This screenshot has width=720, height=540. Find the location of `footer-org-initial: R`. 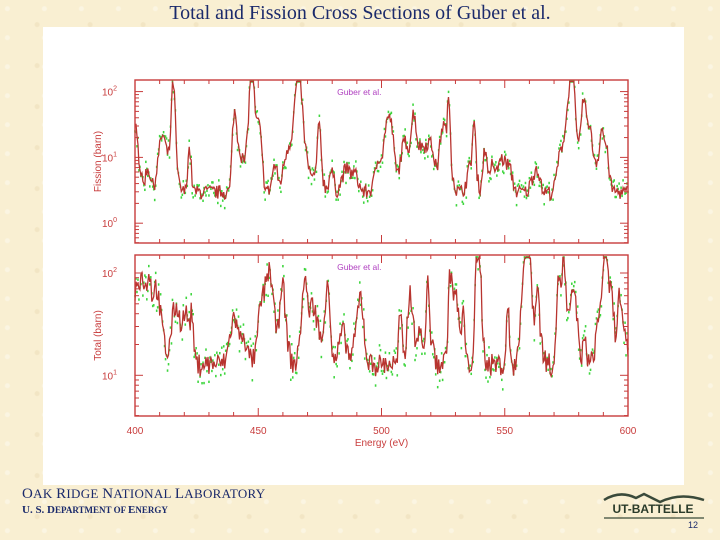

footer-org-initial: R is located at coordinates (61, 494).